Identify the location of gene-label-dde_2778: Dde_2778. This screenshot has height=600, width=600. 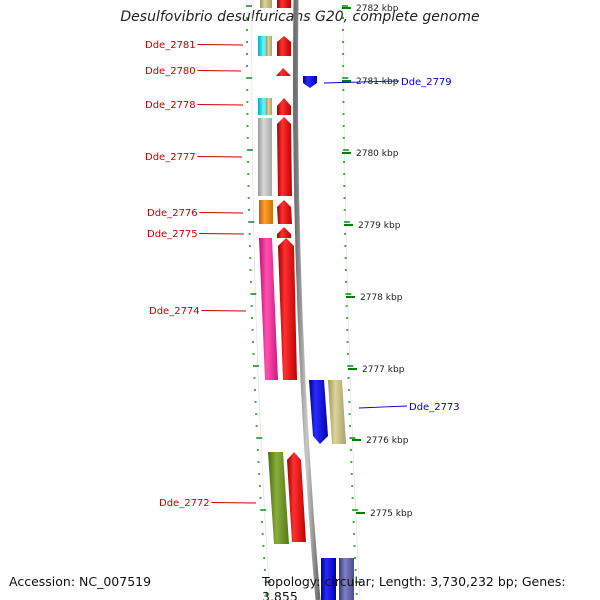
(170, 105).